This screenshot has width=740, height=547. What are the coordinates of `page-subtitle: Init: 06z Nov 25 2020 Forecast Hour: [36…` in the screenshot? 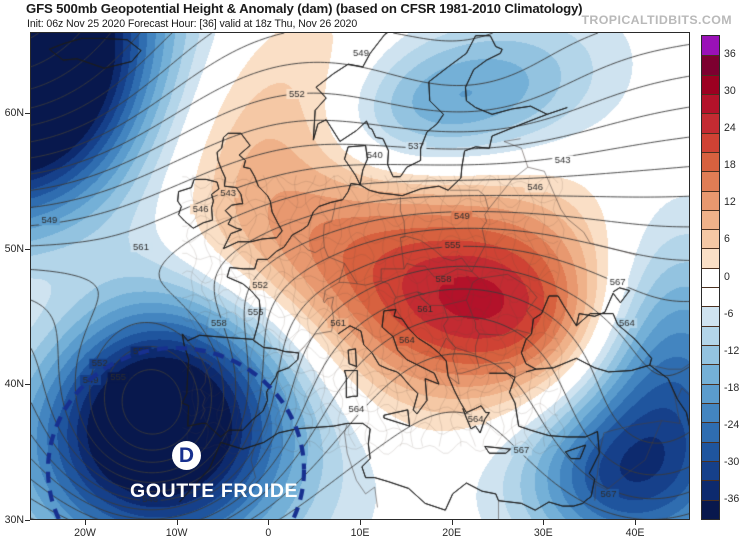 It's located at (192, 24).